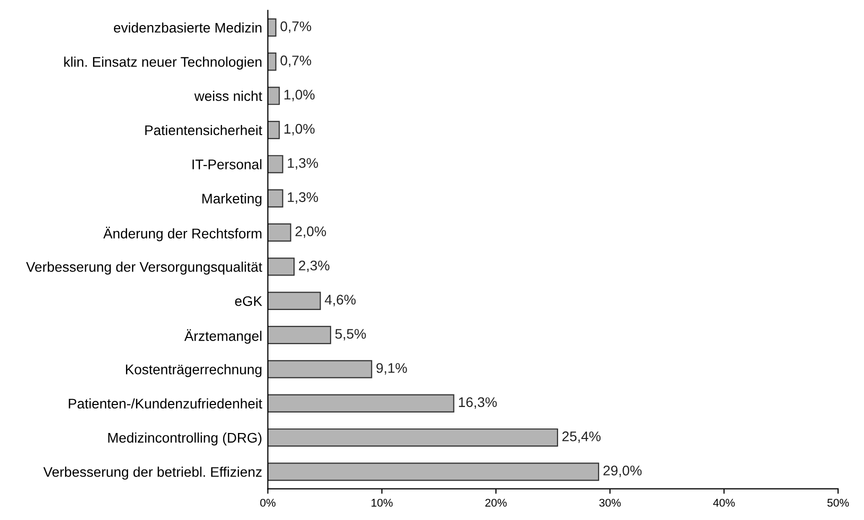  What do you see at coordinates (232, 199) in the screenshot?
I see `y-tick-label: Marketing` at bounding box center [232, 199].